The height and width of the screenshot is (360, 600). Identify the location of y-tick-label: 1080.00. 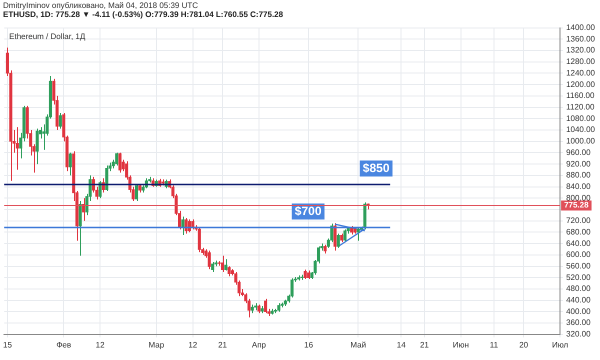
(581, 118).